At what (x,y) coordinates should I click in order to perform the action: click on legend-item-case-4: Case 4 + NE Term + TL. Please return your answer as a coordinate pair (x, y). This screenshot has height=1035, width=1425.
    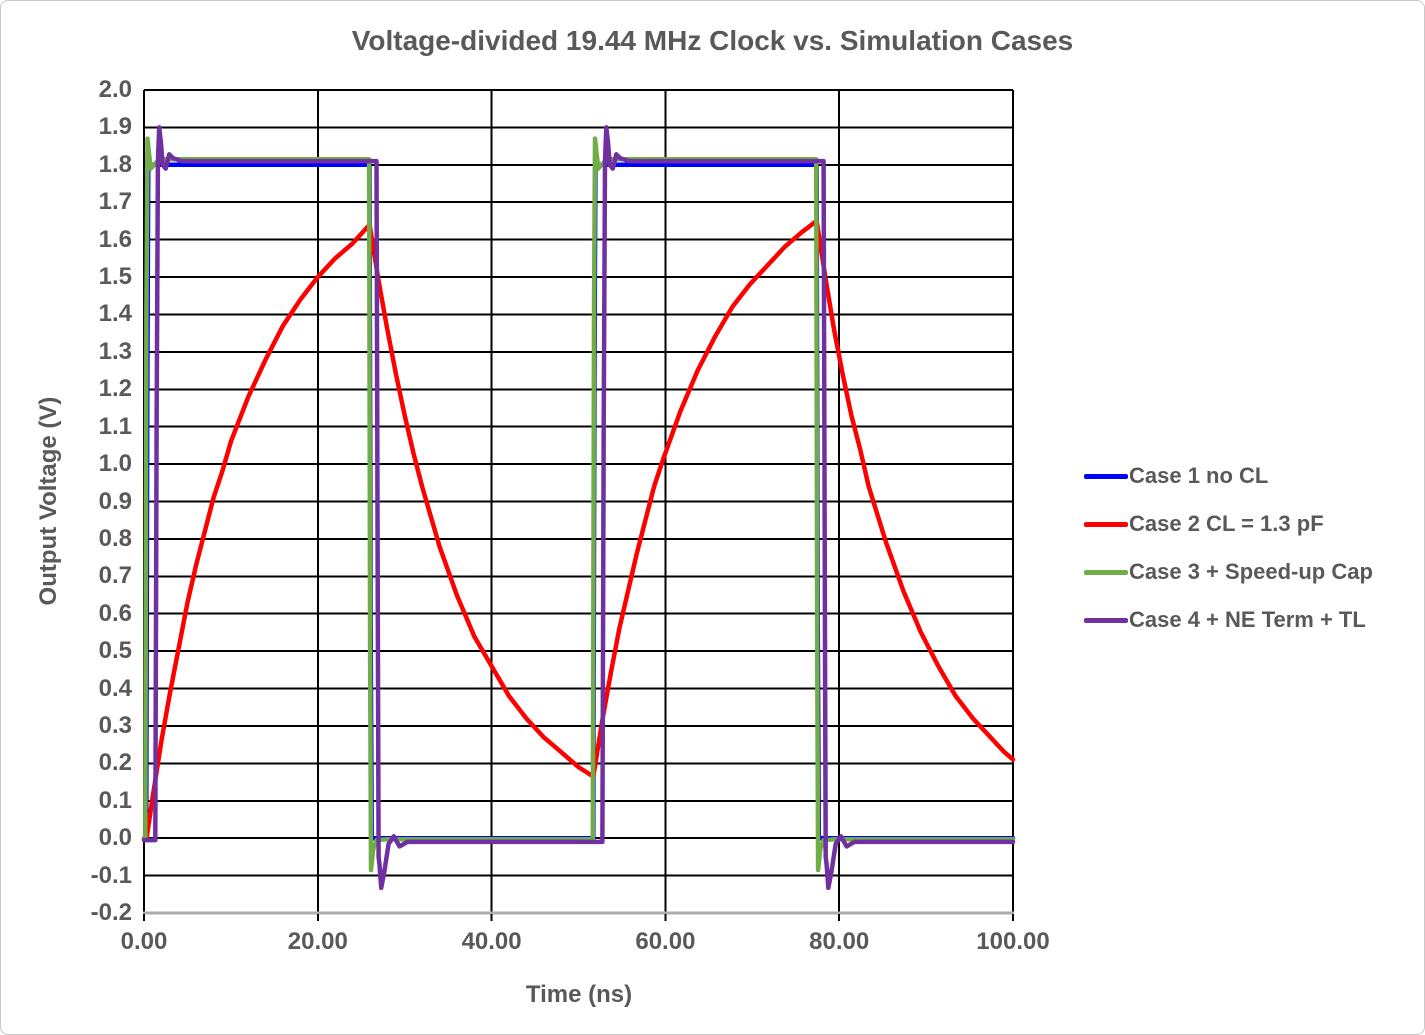
    Looking at the image, I should click on (1228, 620).